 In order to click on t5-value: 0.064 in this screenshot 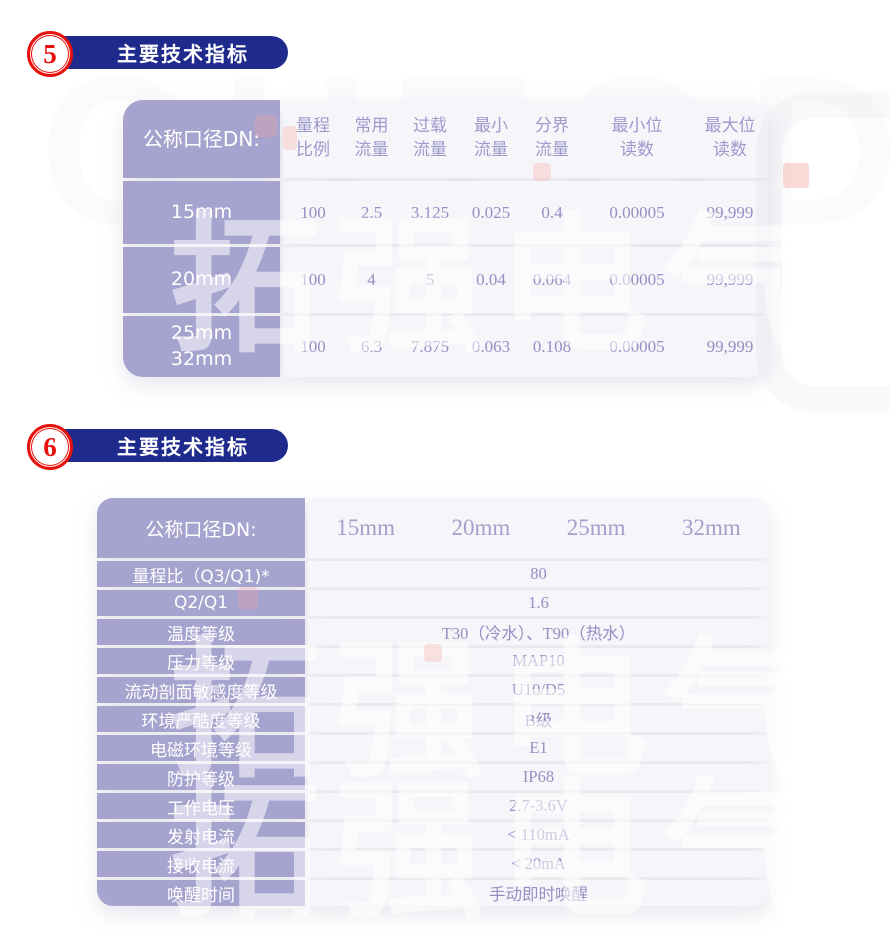, I will do `click(552, 279)`.